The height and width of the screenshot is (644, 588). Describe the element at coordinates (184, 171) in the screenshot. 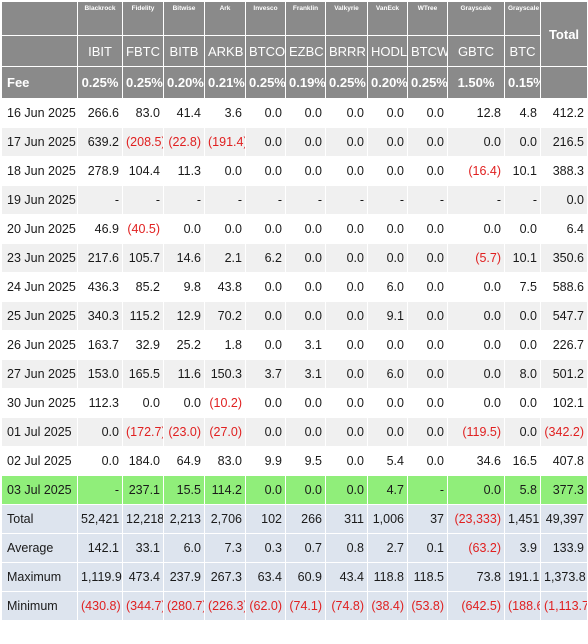

I see `flow-value: 11.3` at that location.